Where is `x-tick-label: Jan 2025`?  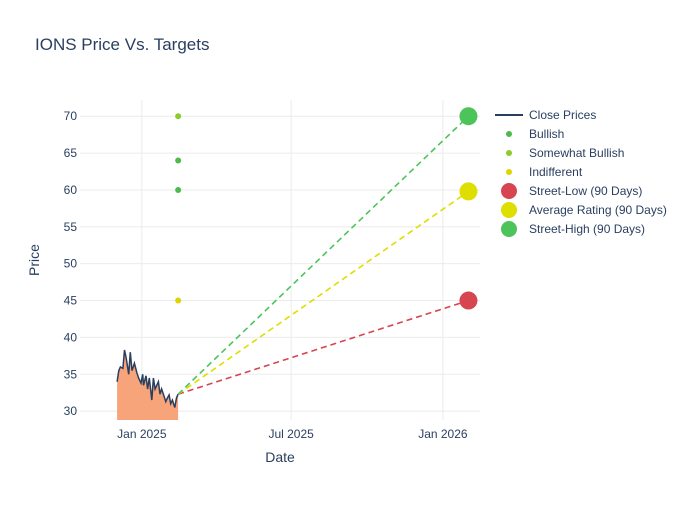
x-tick-label: Jan 2025 is located at coordinates (142, 434).